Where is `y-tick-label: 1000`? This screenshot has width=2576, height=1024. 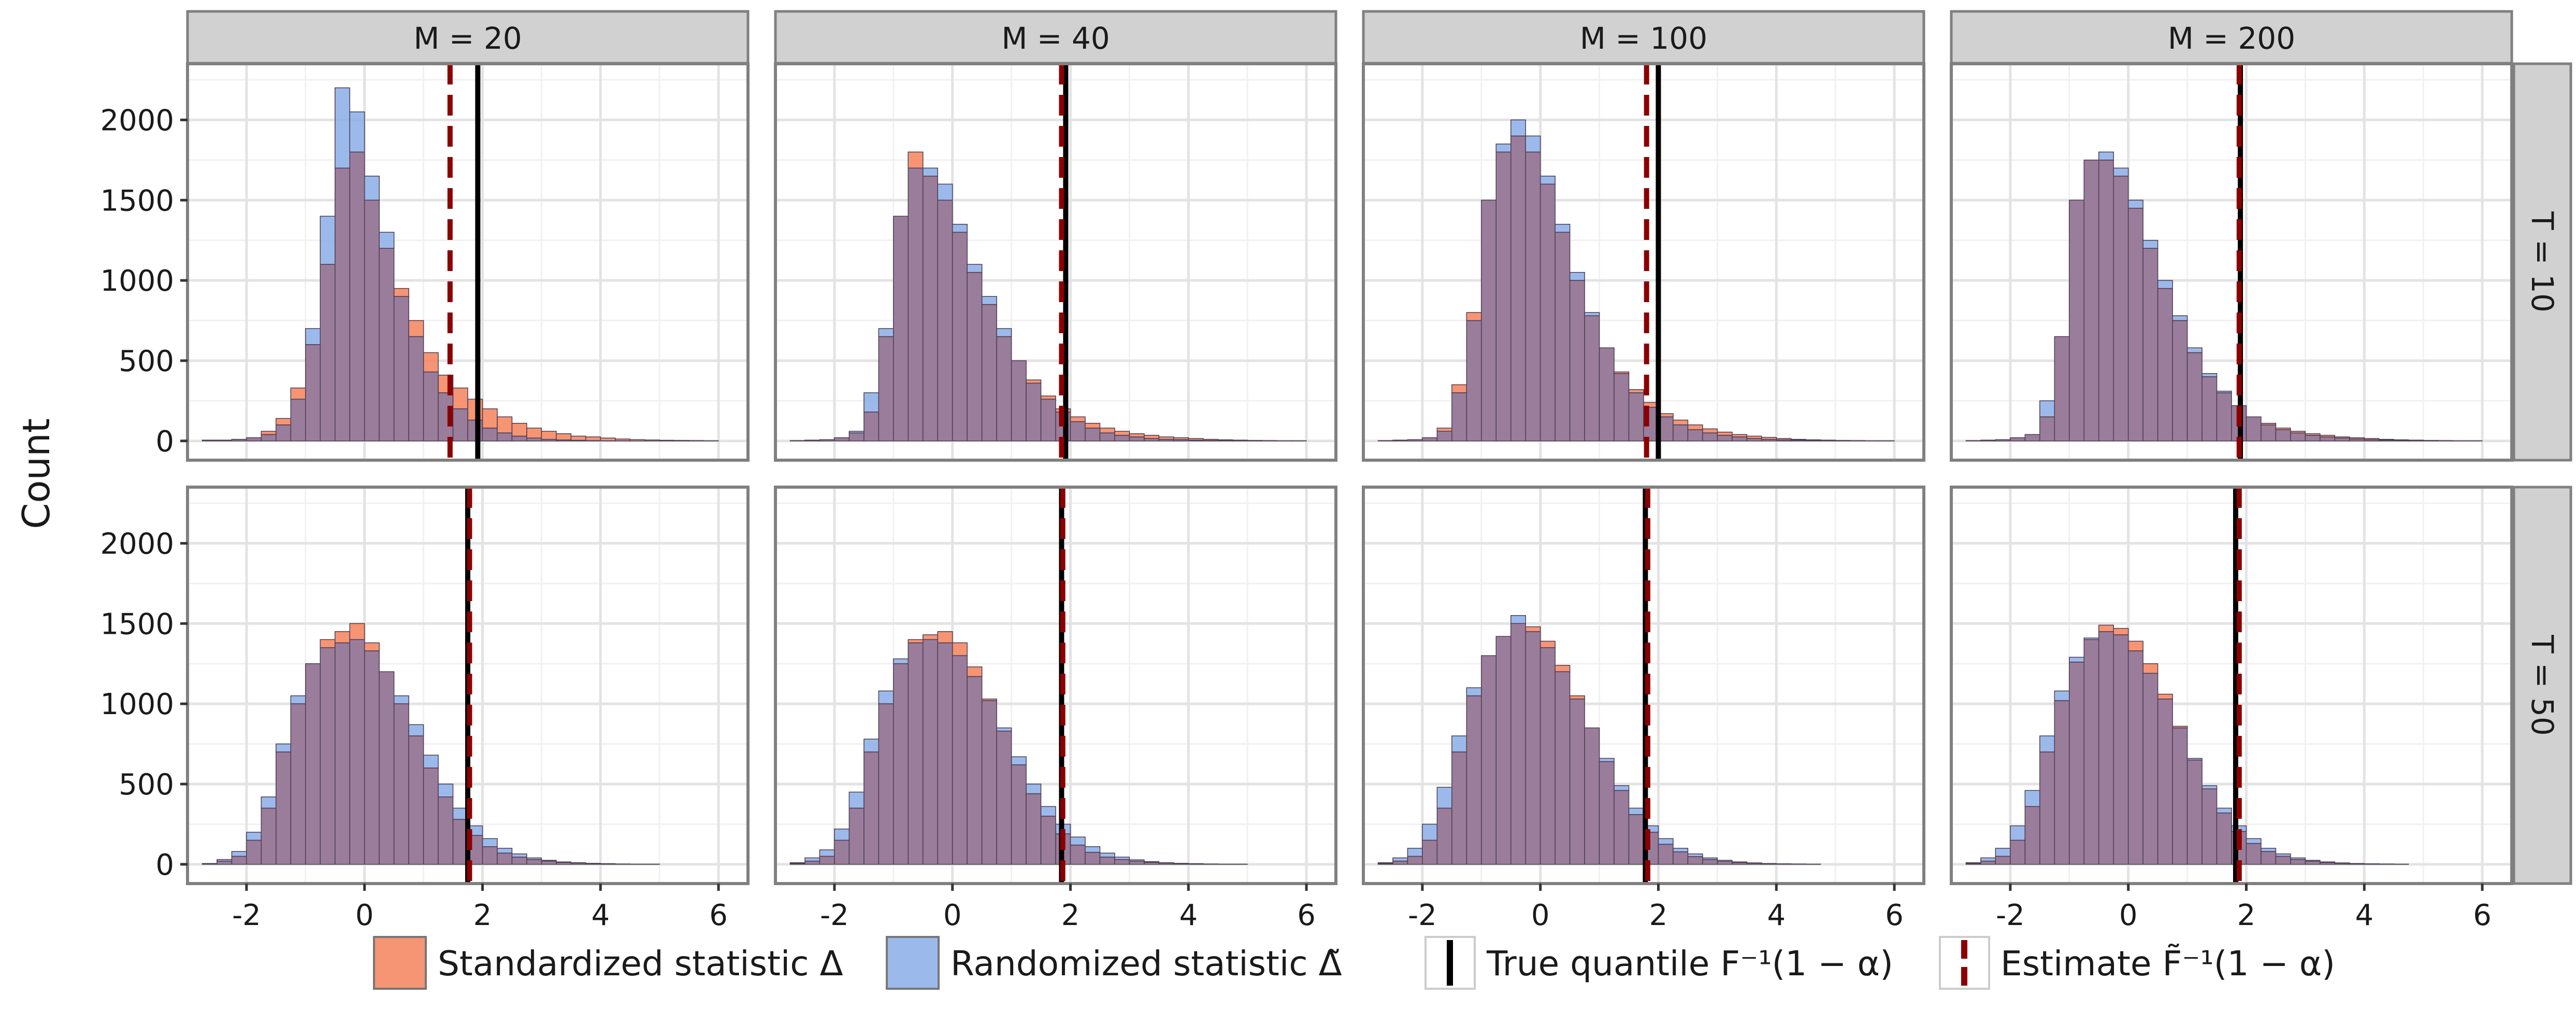
y-tick-label: 1000 is located at coordinates (137, 704).